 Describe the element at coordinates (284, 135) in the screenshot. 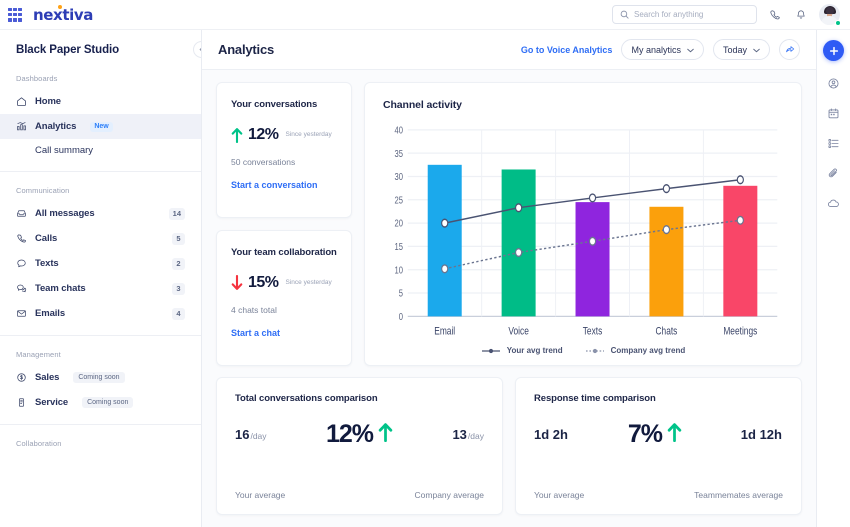

I see `kpi-row: 12% Since yesterday` at that location.